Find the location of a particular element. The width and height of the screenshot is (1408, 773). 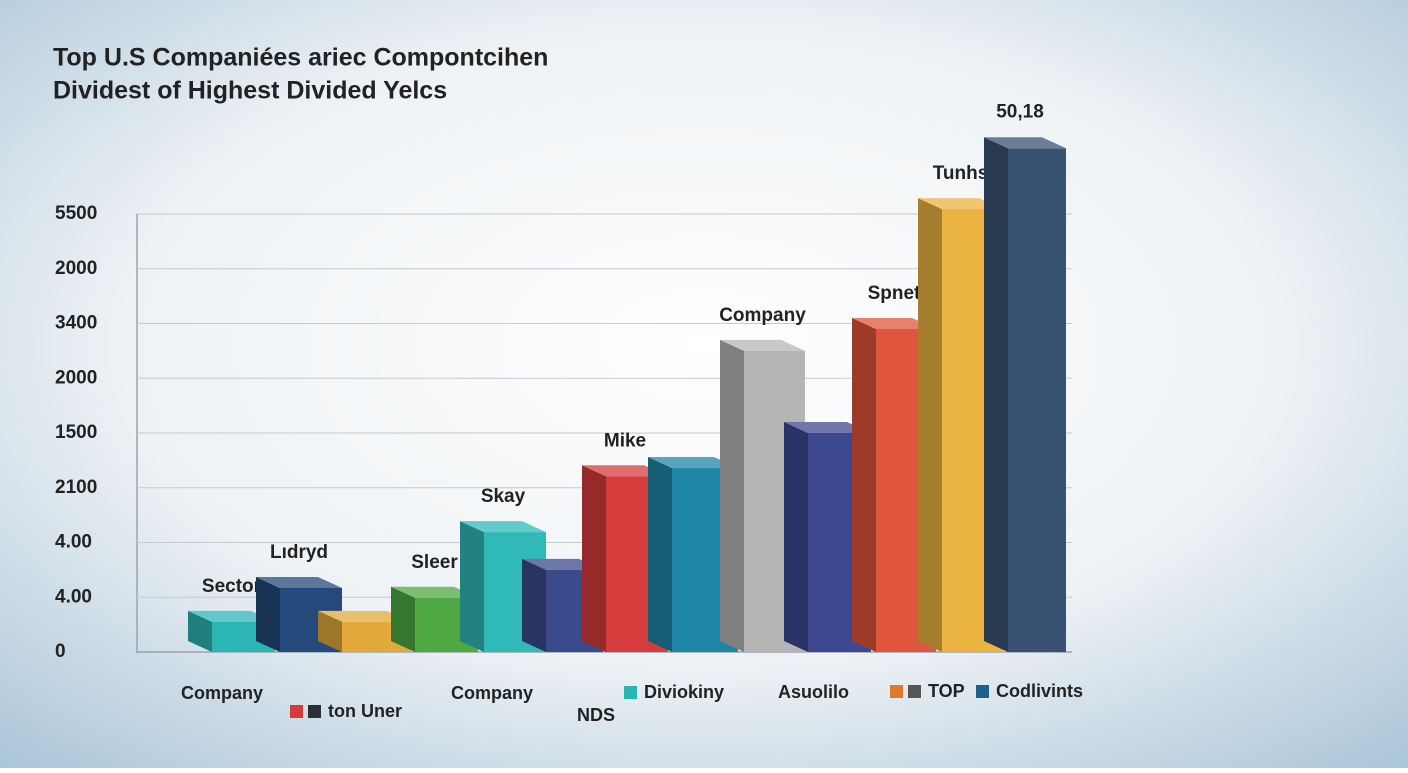

y-tick-label: 2100 is located at coordinates (76, 487).